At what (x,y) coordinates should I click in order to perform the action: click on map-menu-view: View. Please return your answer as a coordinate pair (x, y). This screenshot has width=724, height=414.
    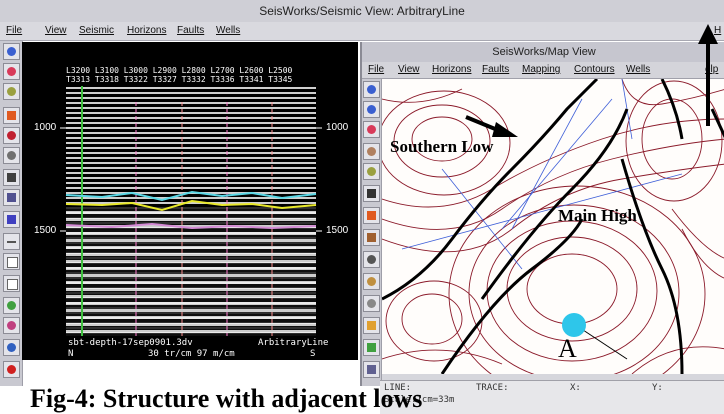
    Looking at the image, I should click on (409, 69).